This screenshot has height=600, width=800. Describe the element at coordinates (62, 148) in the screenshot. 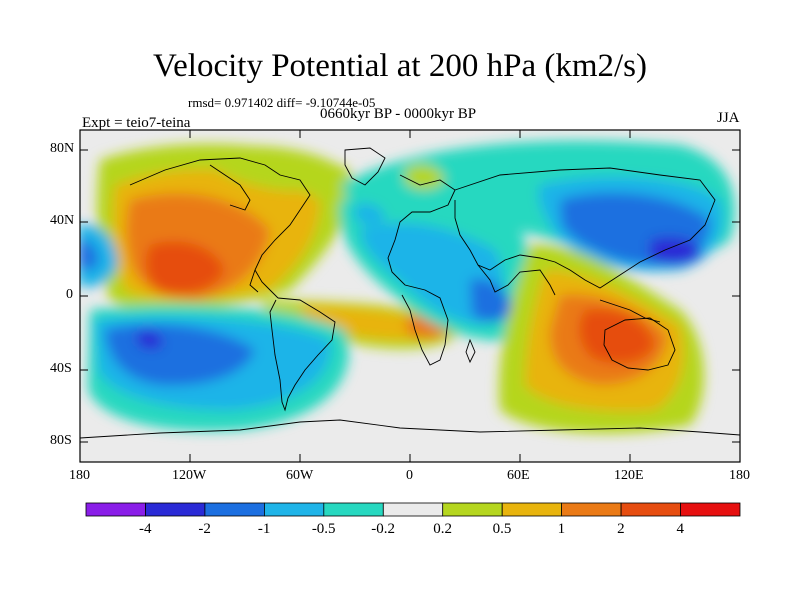

I see `lat-tick-label: 80N` at that location.